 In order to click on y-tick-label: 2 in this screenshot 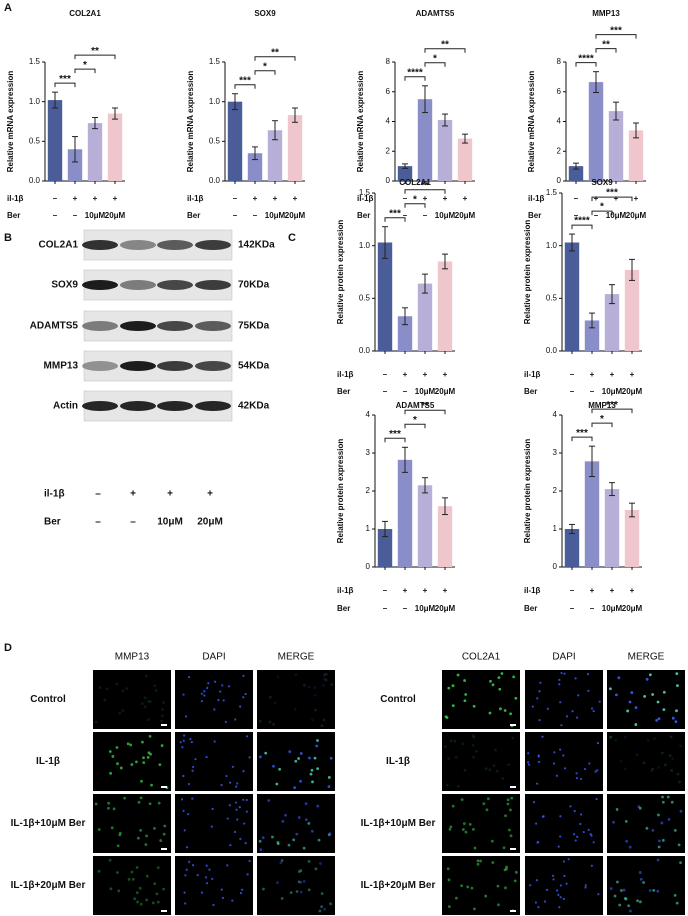, I will do `click(368, 490)`.